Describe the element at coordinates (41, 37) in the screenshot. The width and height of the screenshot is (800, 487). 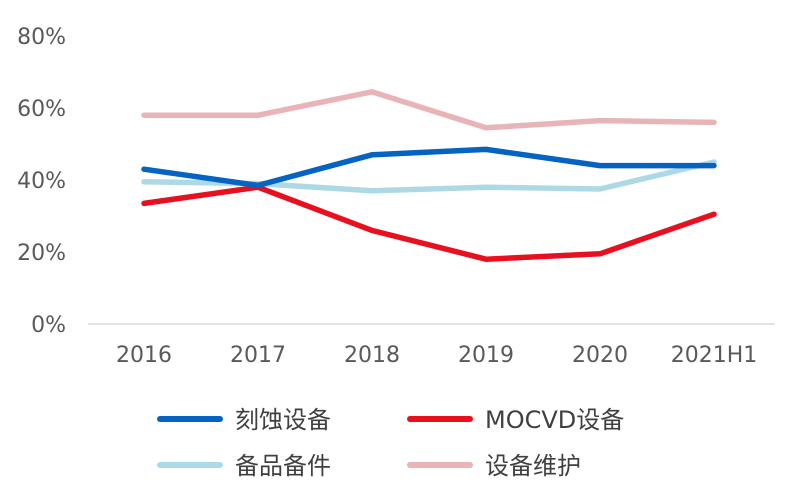
I see `y-tick-label: 80%` at that location.